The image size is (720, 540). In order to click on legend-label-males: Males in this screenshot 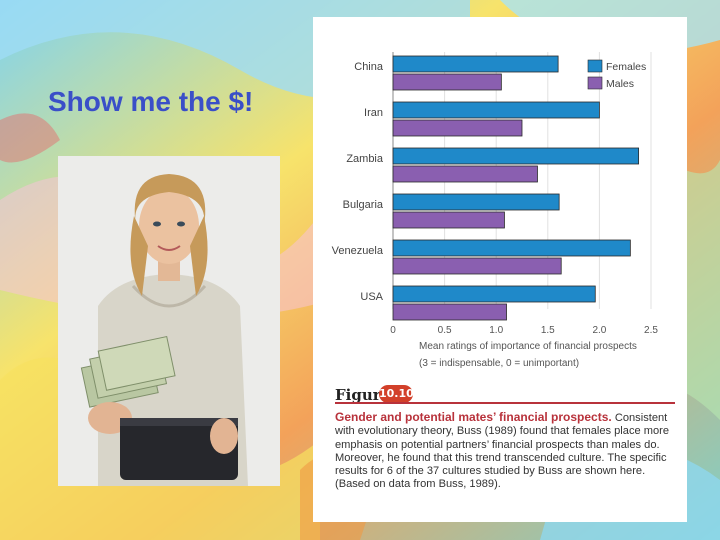, I will do `click(620, 84)`.